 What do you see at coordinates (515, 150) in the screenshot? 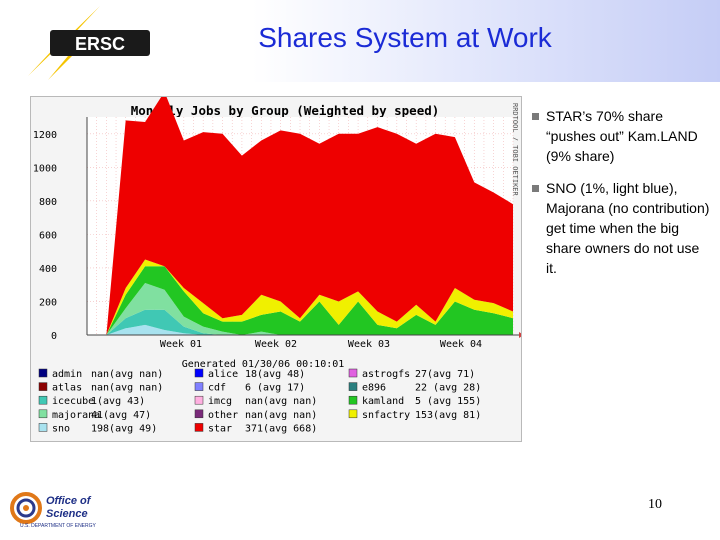
I see `rrdtool-label: RRDTOOL / TOBI OETIKER` at bounding box center [515, 150].